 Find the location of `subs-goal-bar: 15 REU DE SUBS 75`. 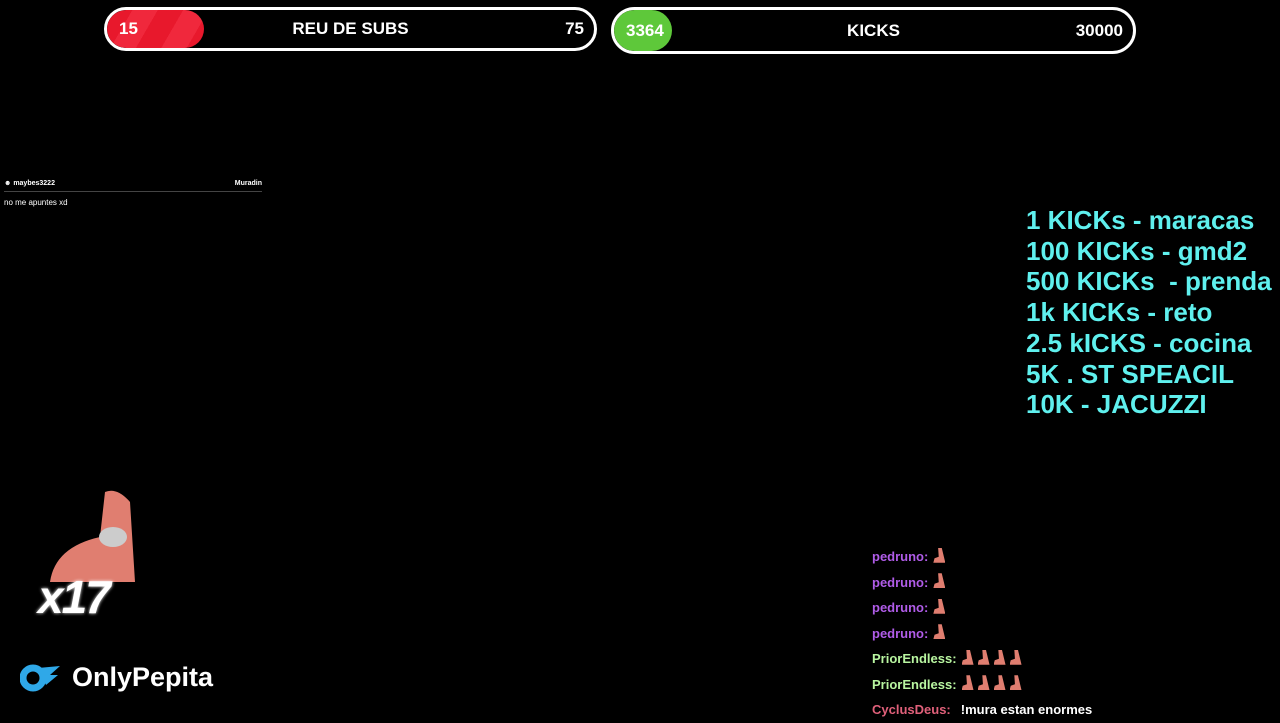

subs-goal-bar: 15 REU DE SUBS 75 is located at coordinates (350, 29).